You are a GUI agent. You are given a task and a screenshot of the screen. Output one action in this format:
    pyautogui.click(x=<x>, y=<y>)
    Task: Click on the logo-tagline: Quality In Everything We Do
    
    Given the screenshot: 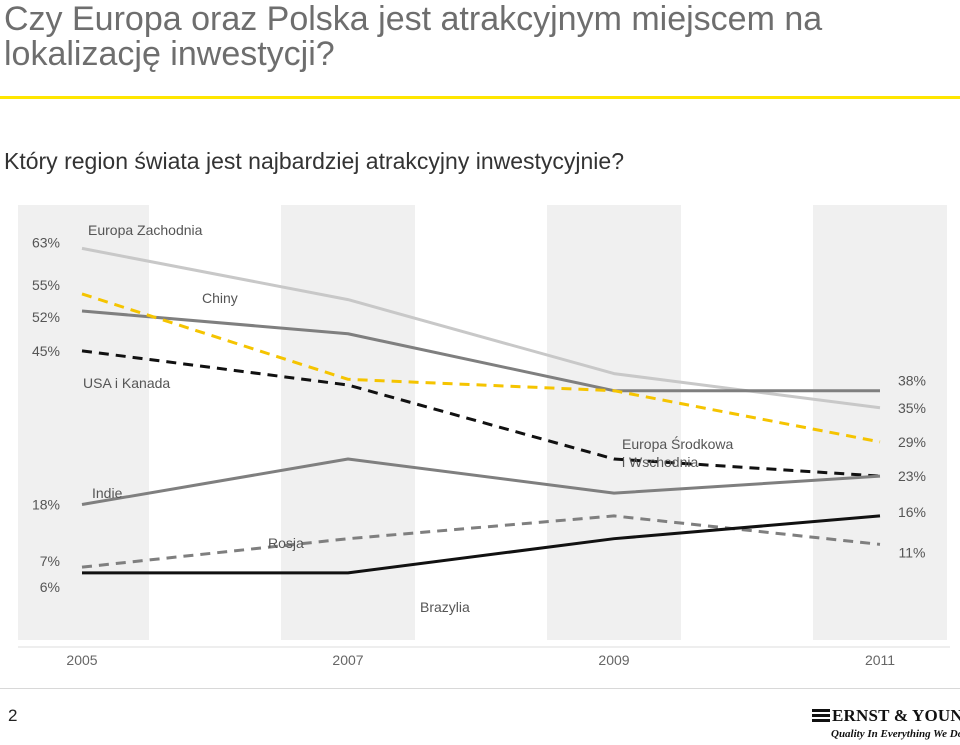 What is the action you would take?
    pyautogui.click(x=895, y=734)
    